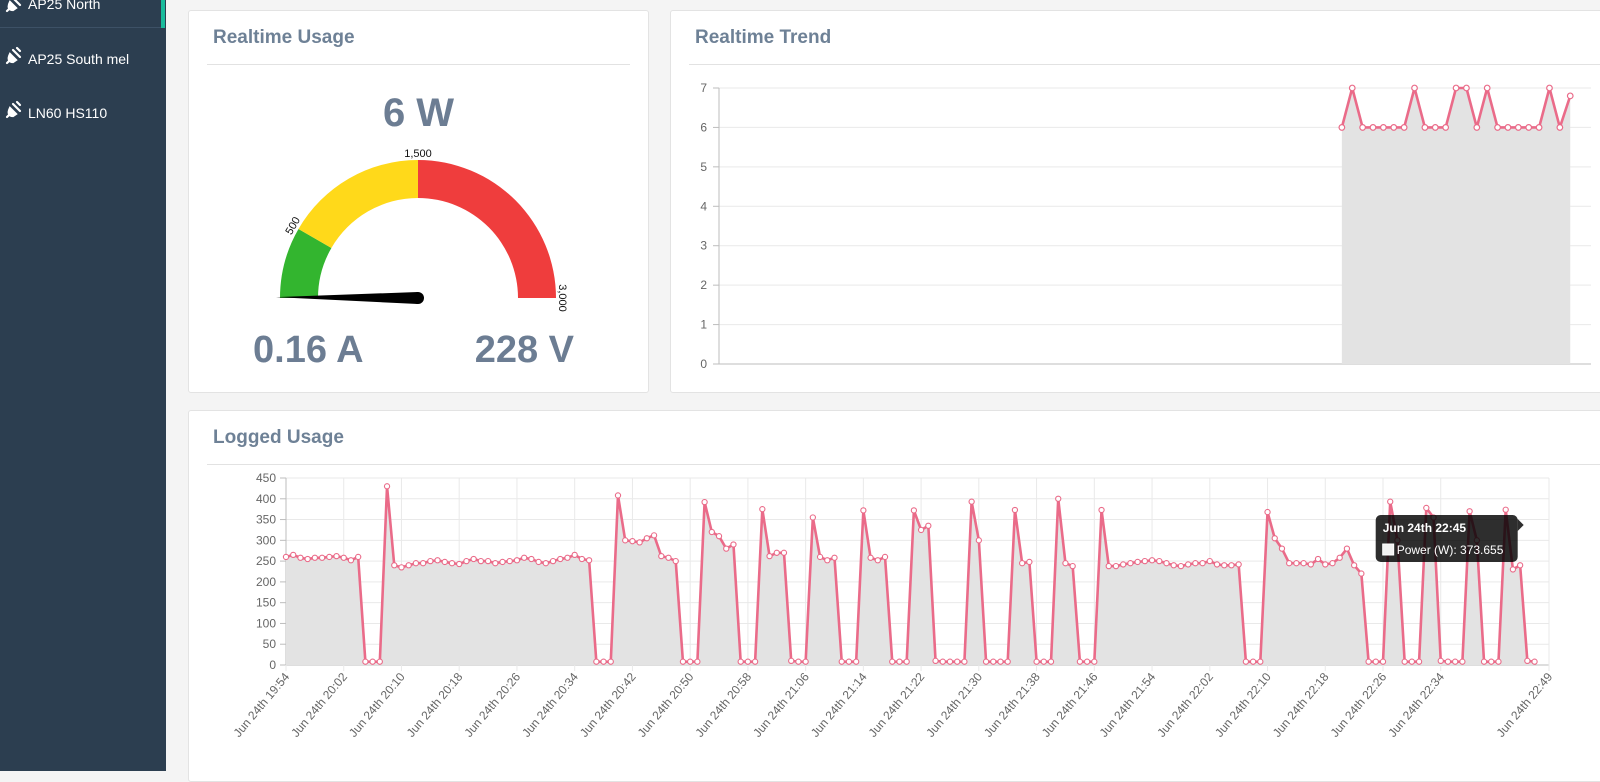 The image size is (1600, 782). Describe the element at coordinates (83, 119) in the screenshot. I see `sidebar-item-ln60-hs110: LN60 HS110` at that location.